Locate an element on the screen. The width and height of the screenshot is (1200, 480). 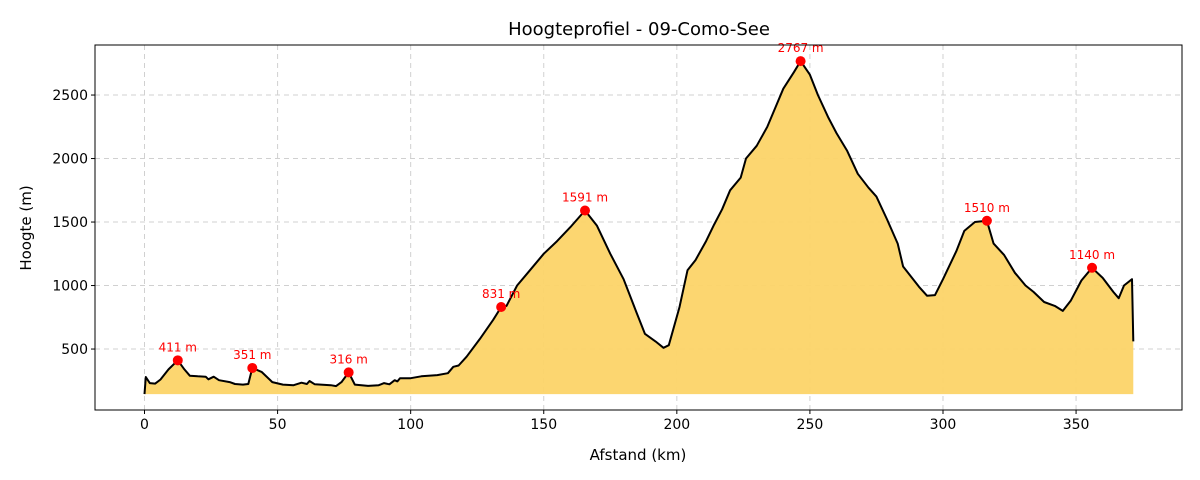
x-tick-label: 350 is located at coordinates (1076, 425).